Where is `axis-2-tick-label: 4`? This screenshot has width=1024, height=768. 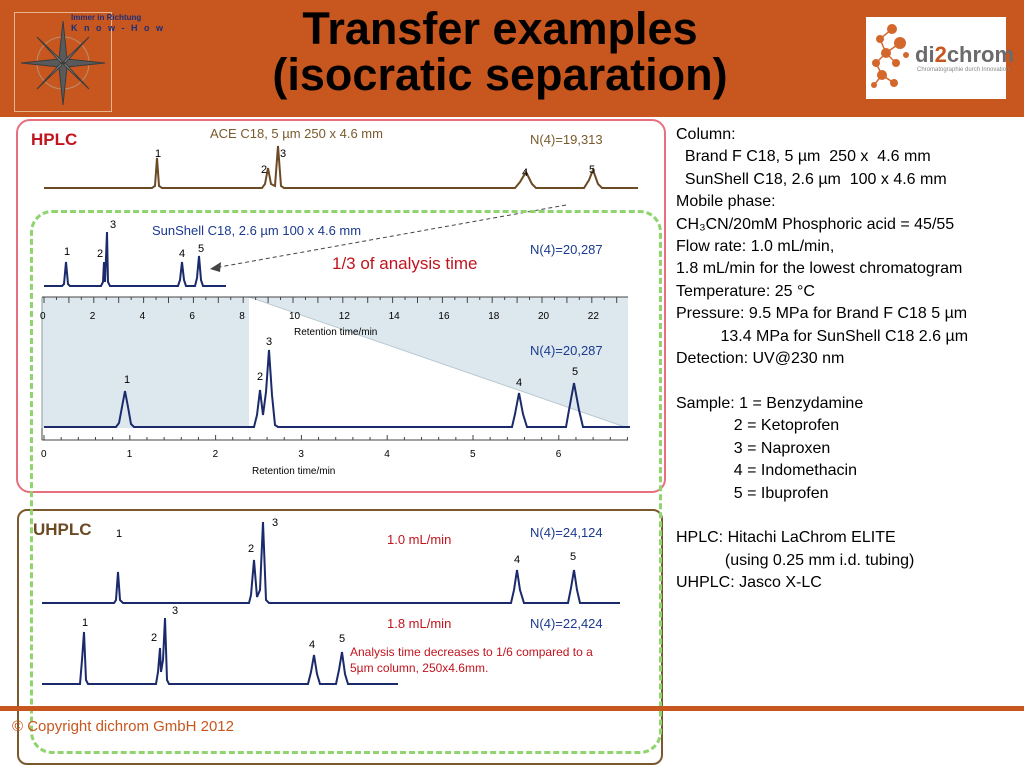 axis-2-tick-label: 4 is located at coordinates (387, 454).